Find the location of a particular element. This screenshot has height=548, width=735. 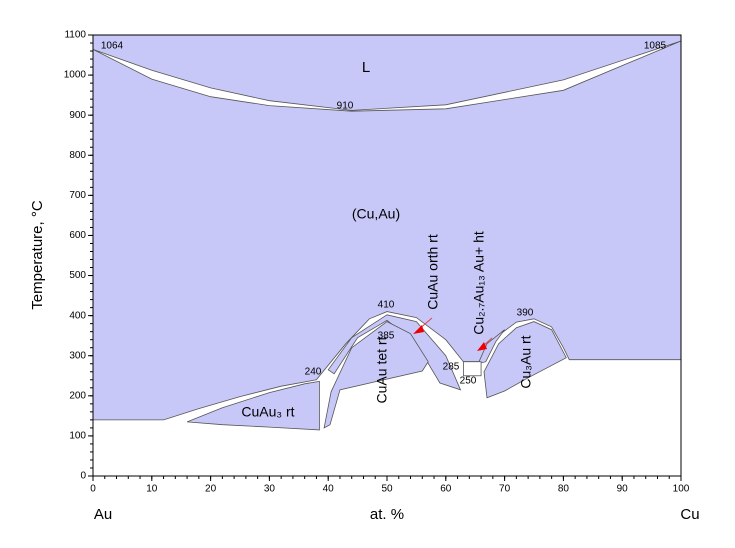

annotation: Cu₃Au rt is located at coordinates (526, 361).